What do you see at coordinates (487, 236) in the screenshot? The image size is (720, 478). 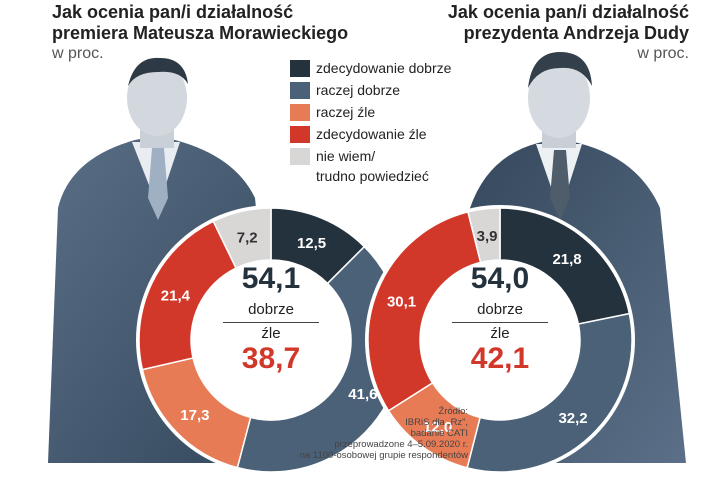 I see `right-slice-label-5: 3,9` at bounding box center [487, 236].